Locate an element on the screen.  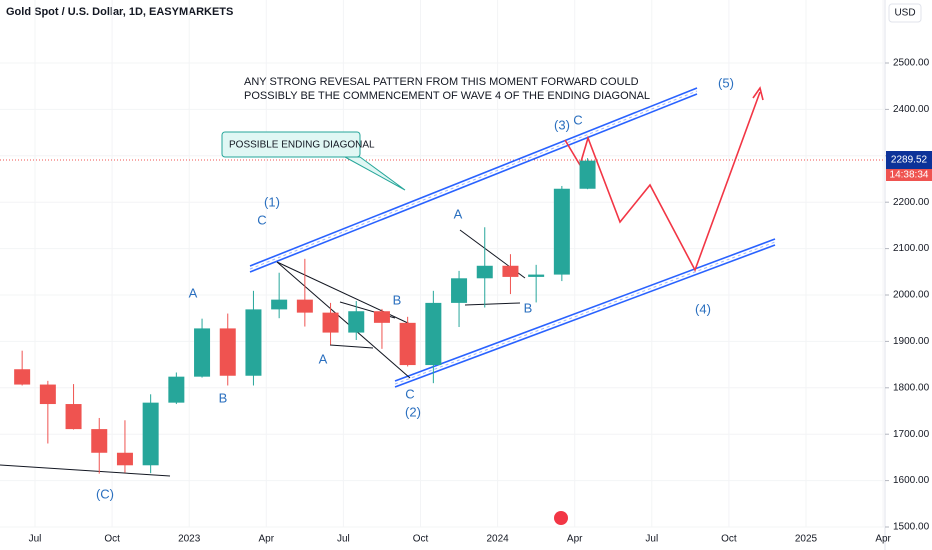
countdown: 14:38:34 is located at coordinates (909, 175).